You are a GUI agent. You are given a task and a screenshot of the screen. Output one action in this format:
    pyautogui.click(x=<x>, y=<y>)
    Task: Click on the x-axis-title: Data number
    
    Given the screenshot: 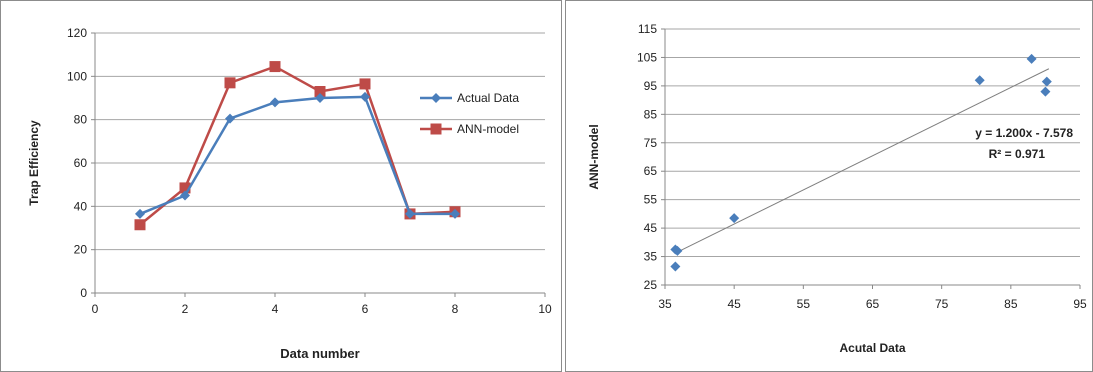 What is the action you would take?
    pyautogui.click(x=319, y=353)
    